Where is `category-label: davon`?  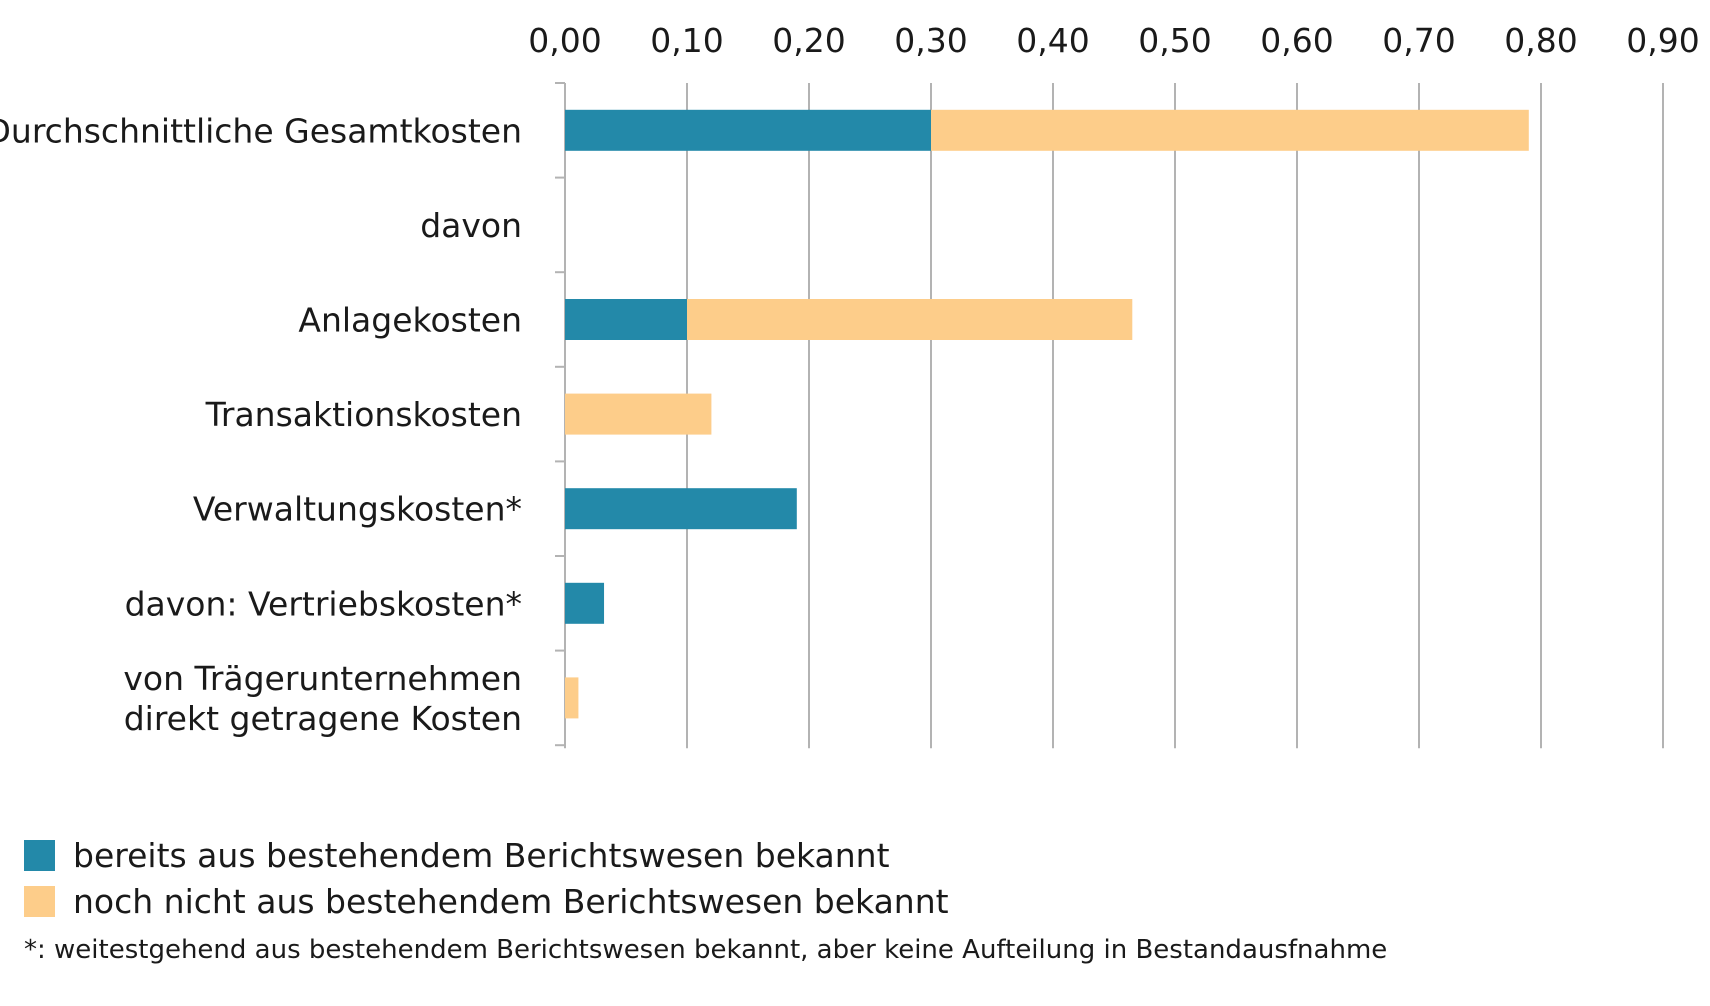
category-label: davon is located at coordinates (471, 225).